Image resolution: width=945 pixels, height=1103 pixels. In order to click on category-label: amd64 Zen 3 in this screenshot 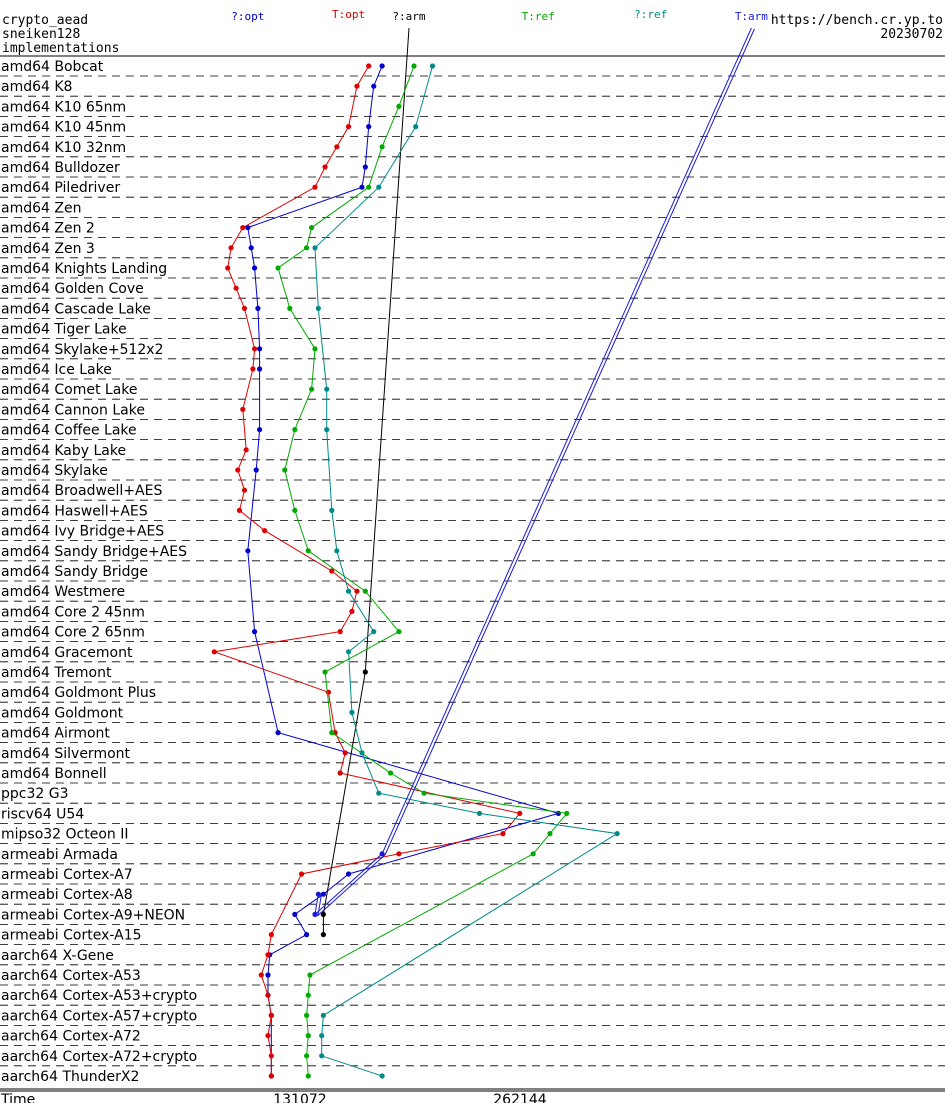, I will do `click(48, 249)`.